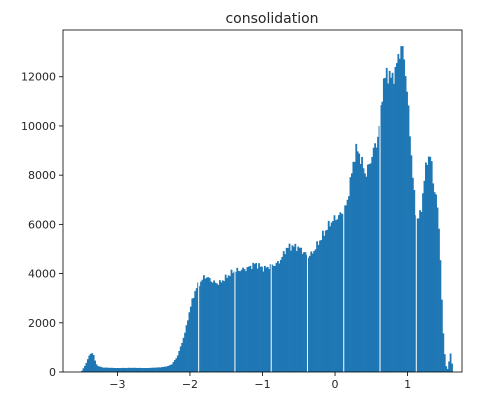 This screenshot has width=494, height=401. I want to click on y-tick-label: 2000, so click(42, 323).